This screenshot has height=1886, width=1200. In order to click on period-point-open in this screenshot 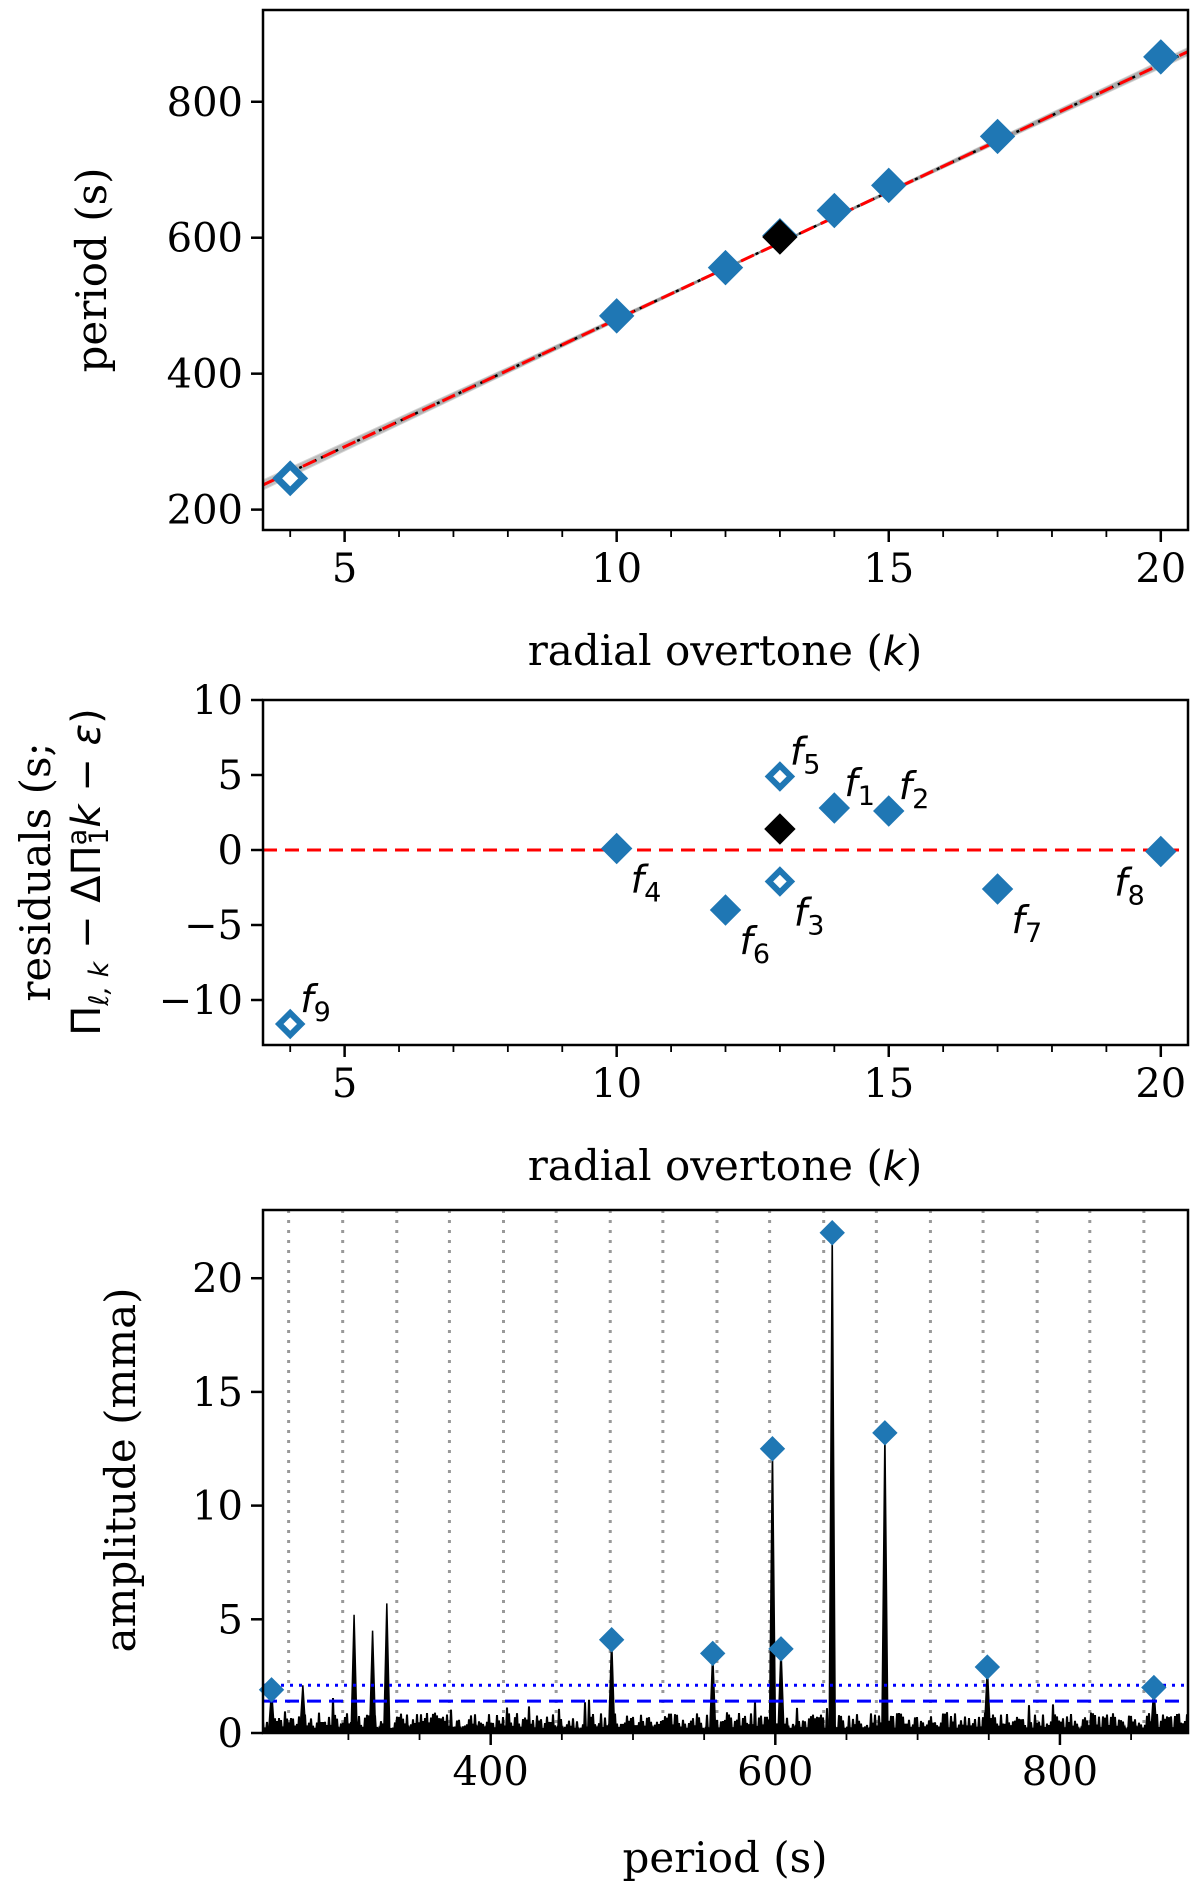, I will do `click(290, 478)`.